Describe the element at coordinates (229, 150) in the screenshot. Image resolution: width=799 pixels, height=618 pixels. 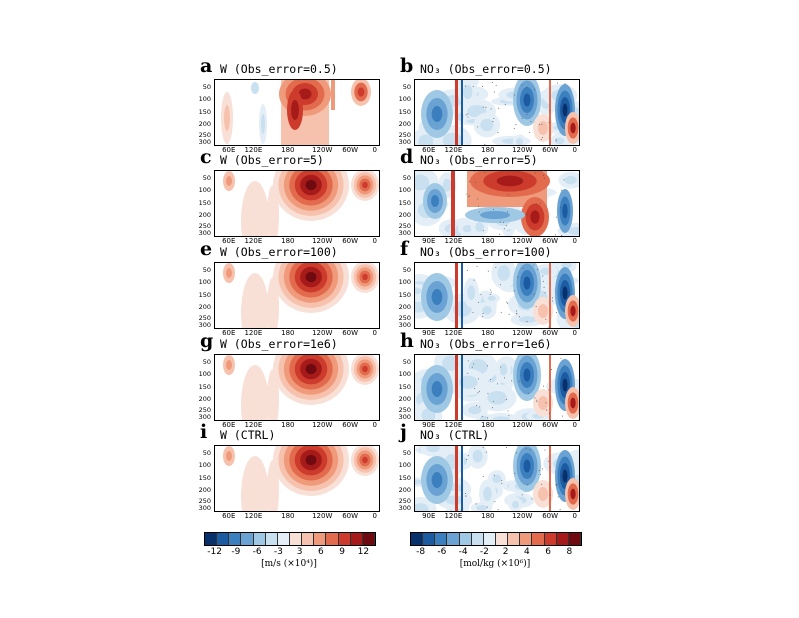
I see `x-tick-label: 60E` at that location.